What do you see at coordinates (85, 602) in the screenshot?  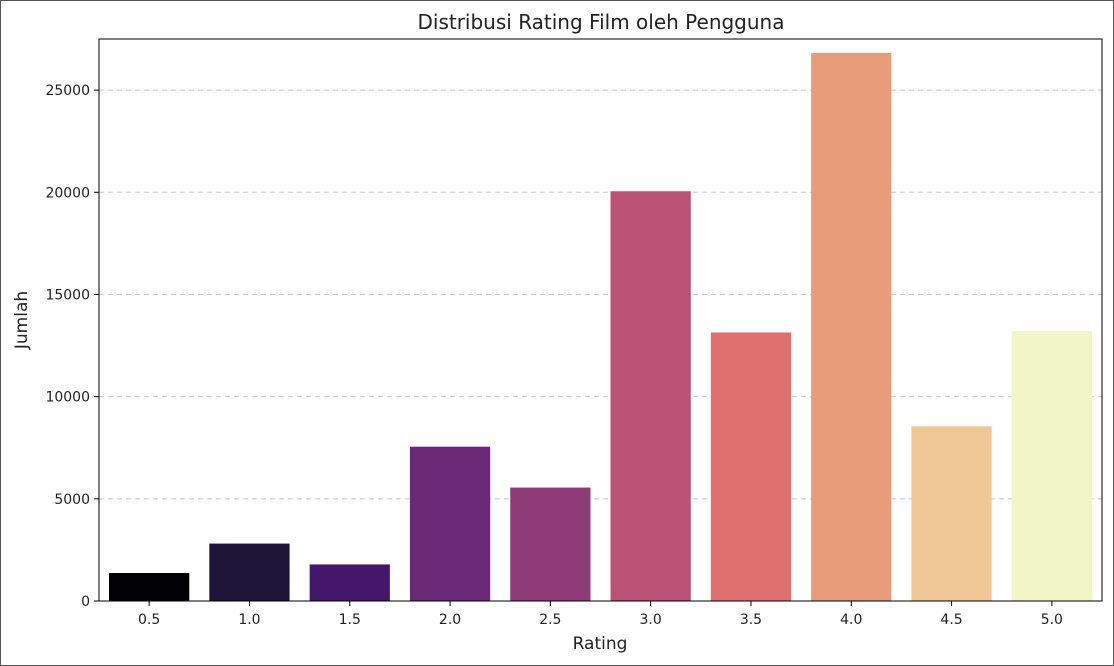 I see `y-tick-label: 0` at bounding box center [85, 602].